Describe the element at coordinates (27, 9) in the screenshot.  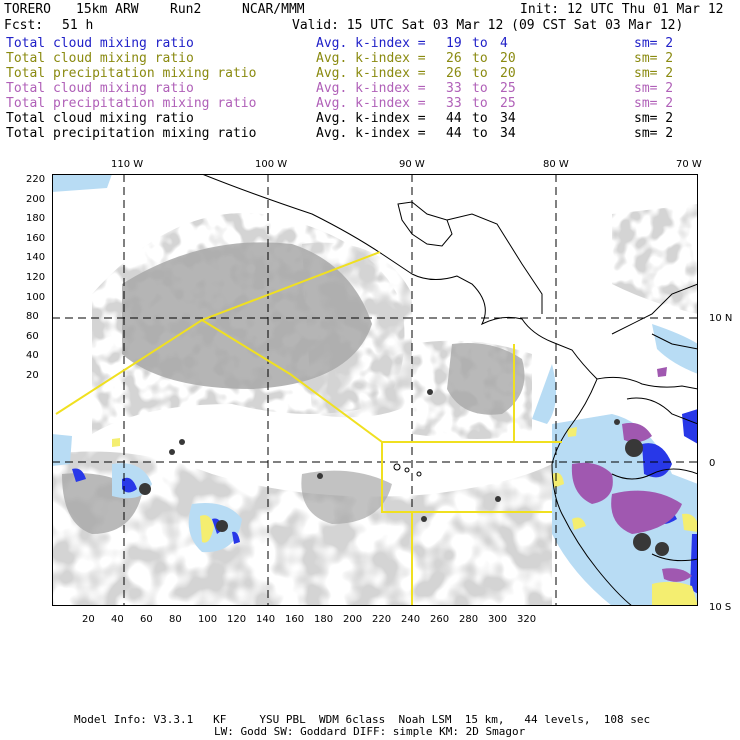
I see `header-model: TORERO` at that location.